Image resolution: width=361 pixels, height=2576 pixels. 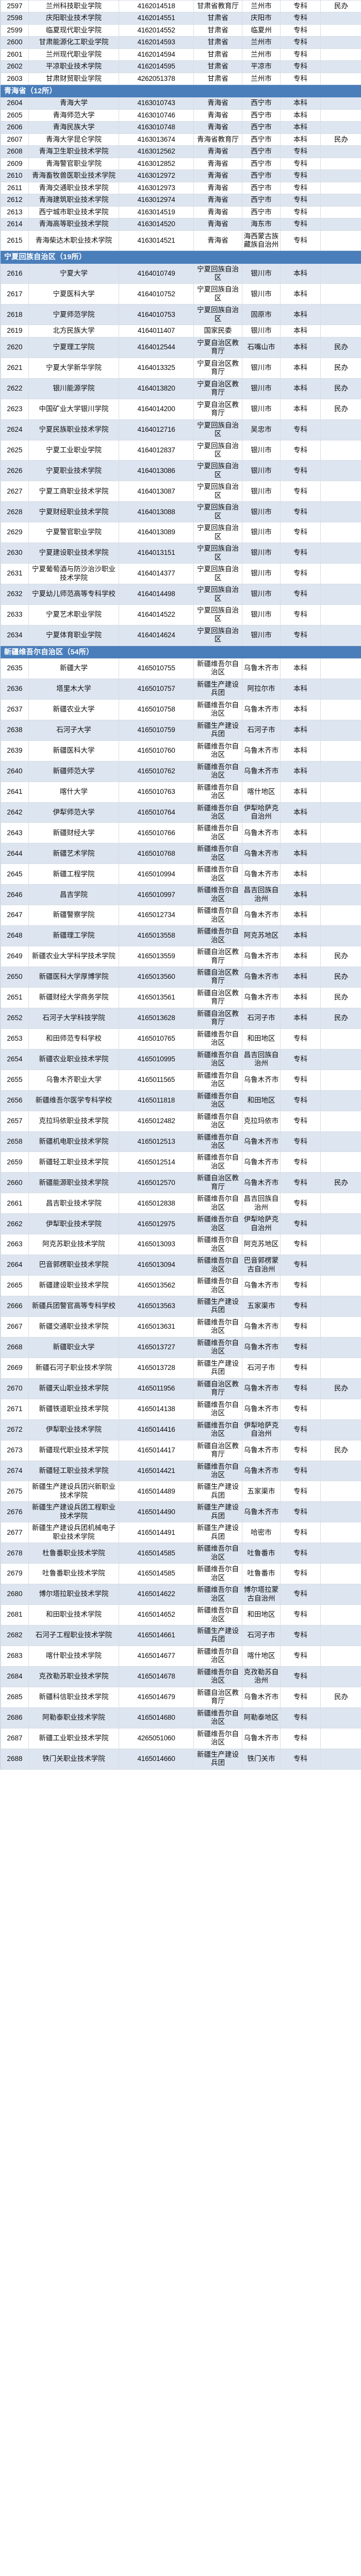 What do you see at coordinates (73, 915) in the screenshot?
I see `school-name-cell: 新疆警察学院` at bounding box center [73, 915].